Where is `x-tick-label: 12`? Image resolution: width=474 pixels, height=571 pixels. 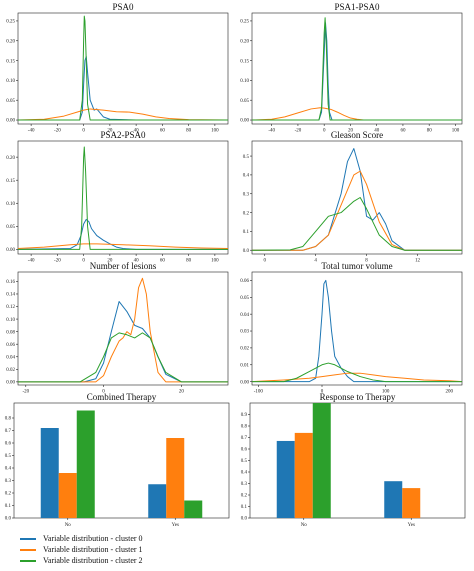 x-tick-label: 12 is located at coordinates (418, 261).